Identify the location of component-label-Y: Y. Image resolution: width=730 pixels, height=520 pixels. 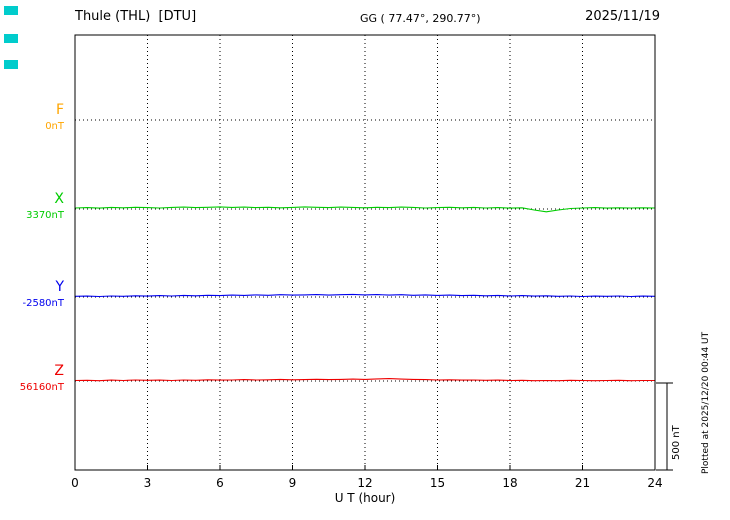
(59, 287).